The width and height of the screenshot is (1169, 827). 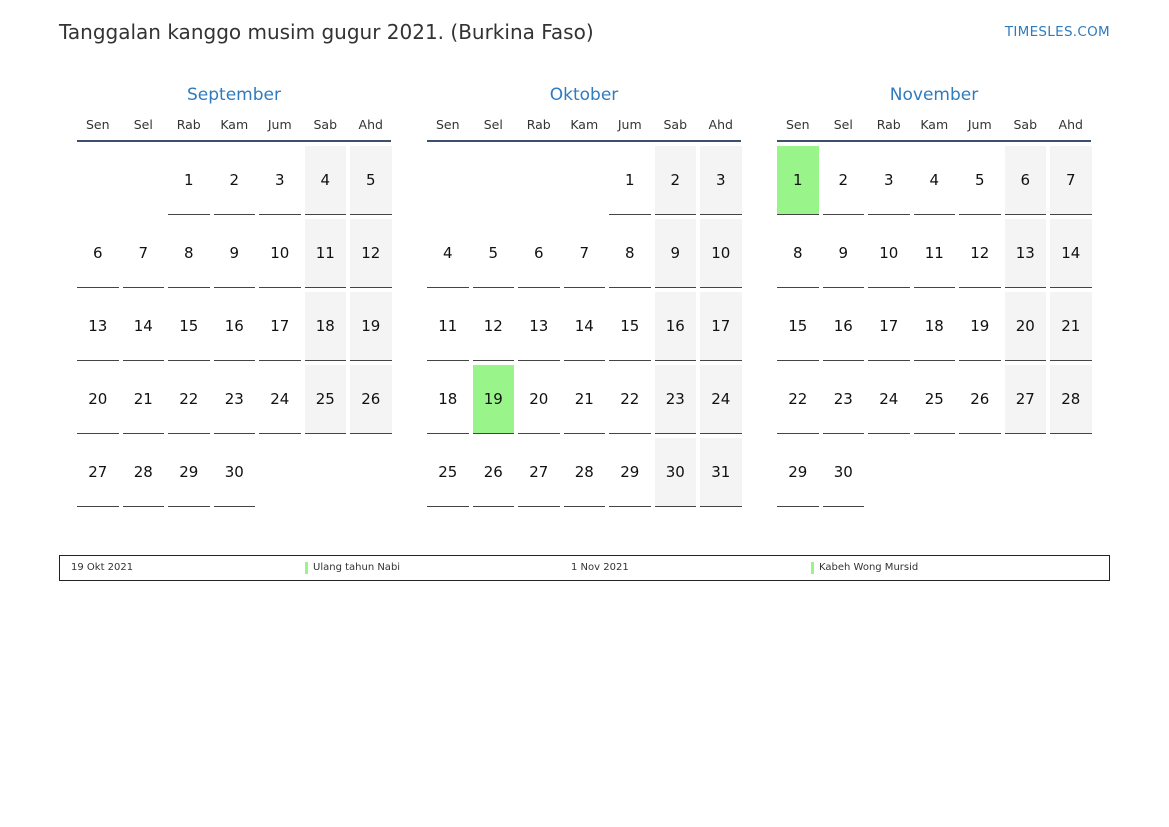 What do you see at coordinates (934, 180) in the screenshot?
I see `day-cell: 4` at bounding box center [934, 180].